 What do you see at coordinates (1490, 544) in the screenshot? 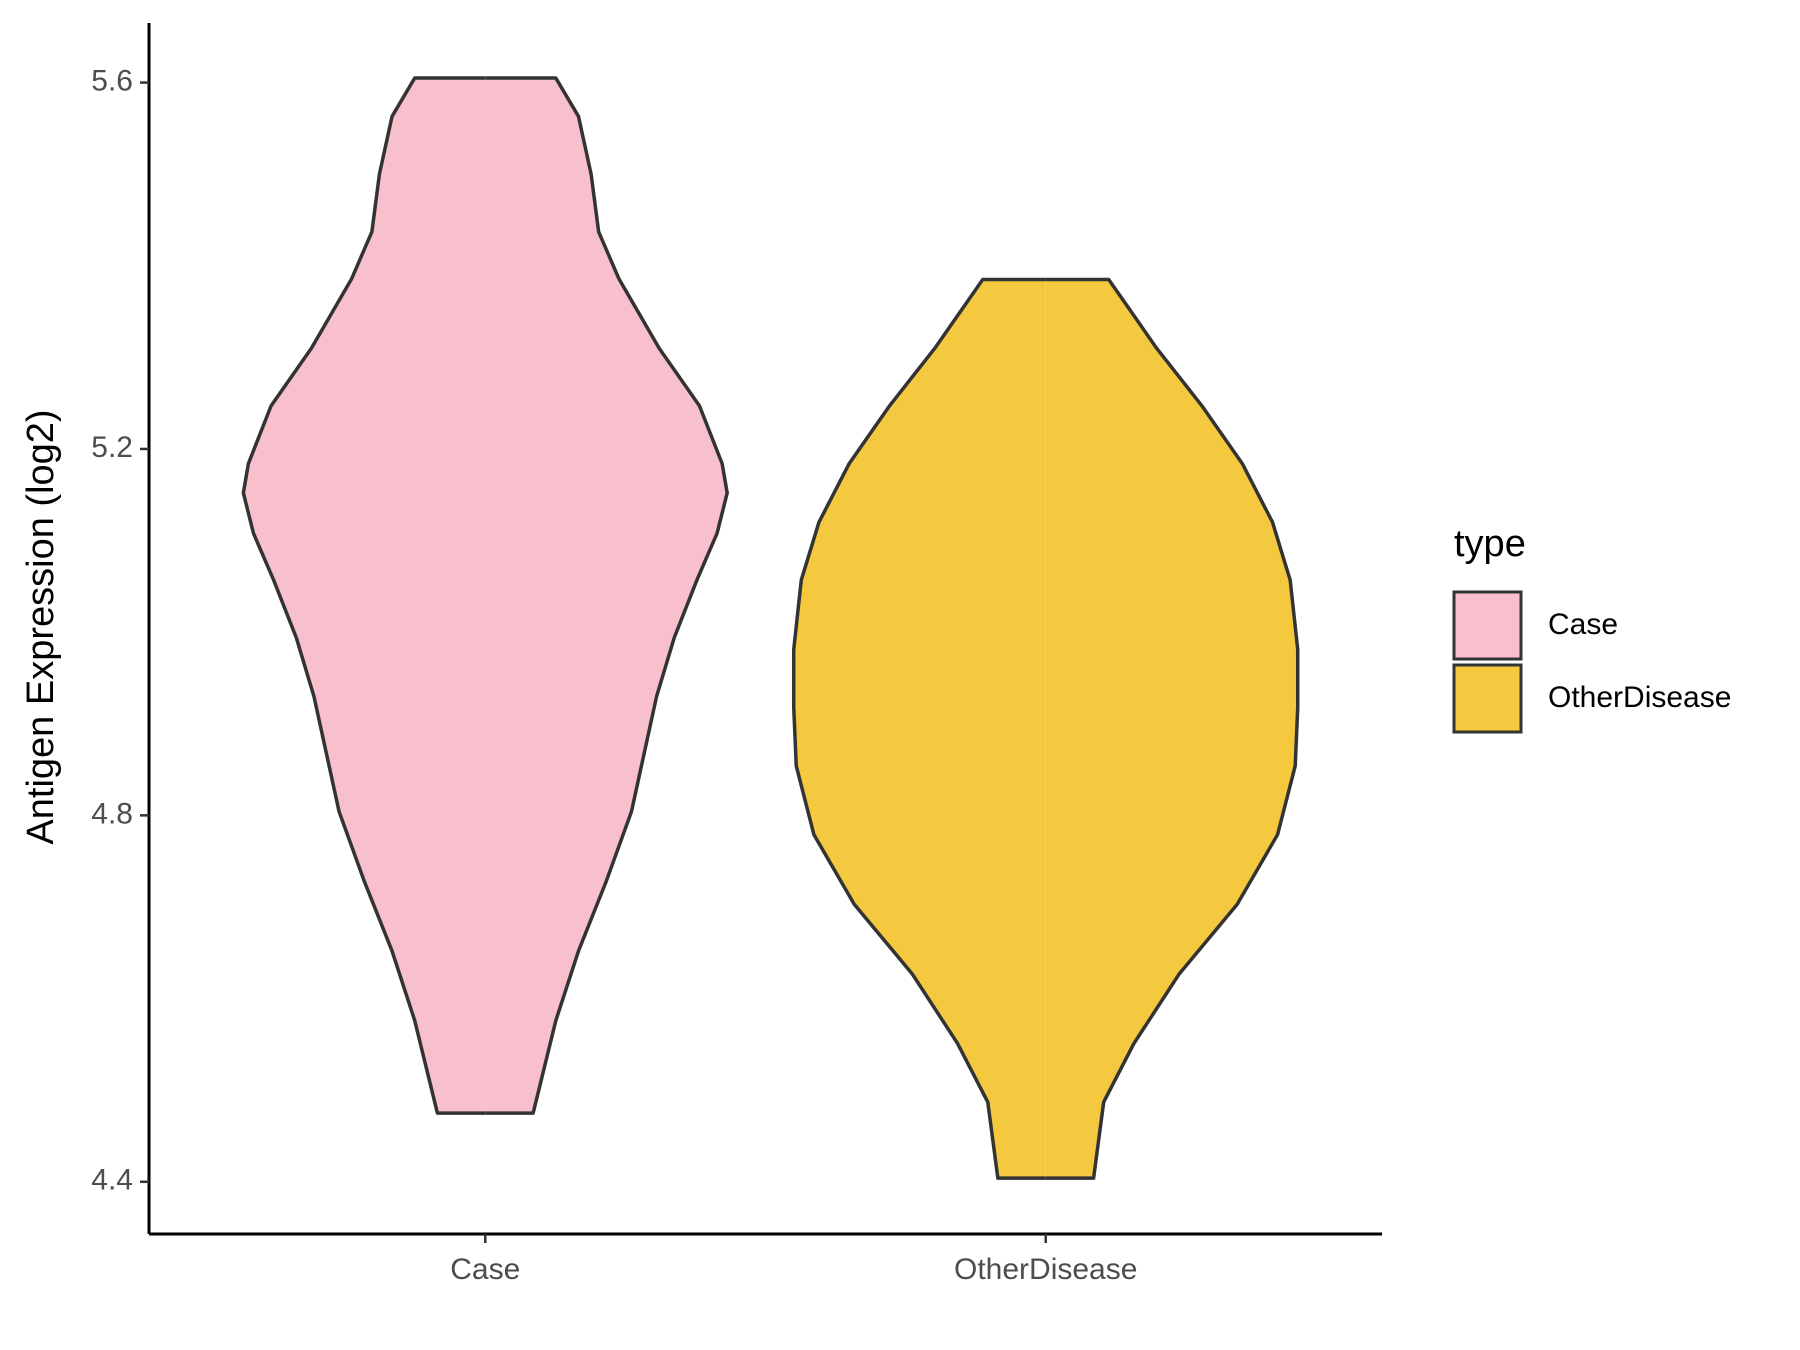
I see `legend-title: type` at bounding box center [1490, 544].